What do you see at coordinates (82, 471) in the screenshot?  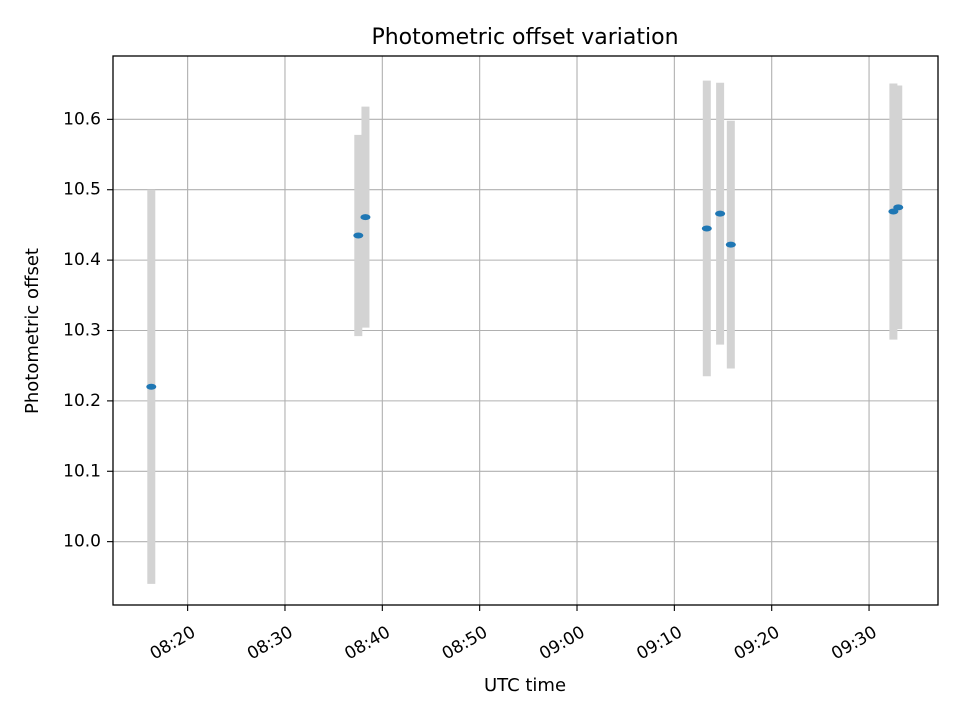 I see `y-tick-label: 10.1` at bounding box center [82, 471].